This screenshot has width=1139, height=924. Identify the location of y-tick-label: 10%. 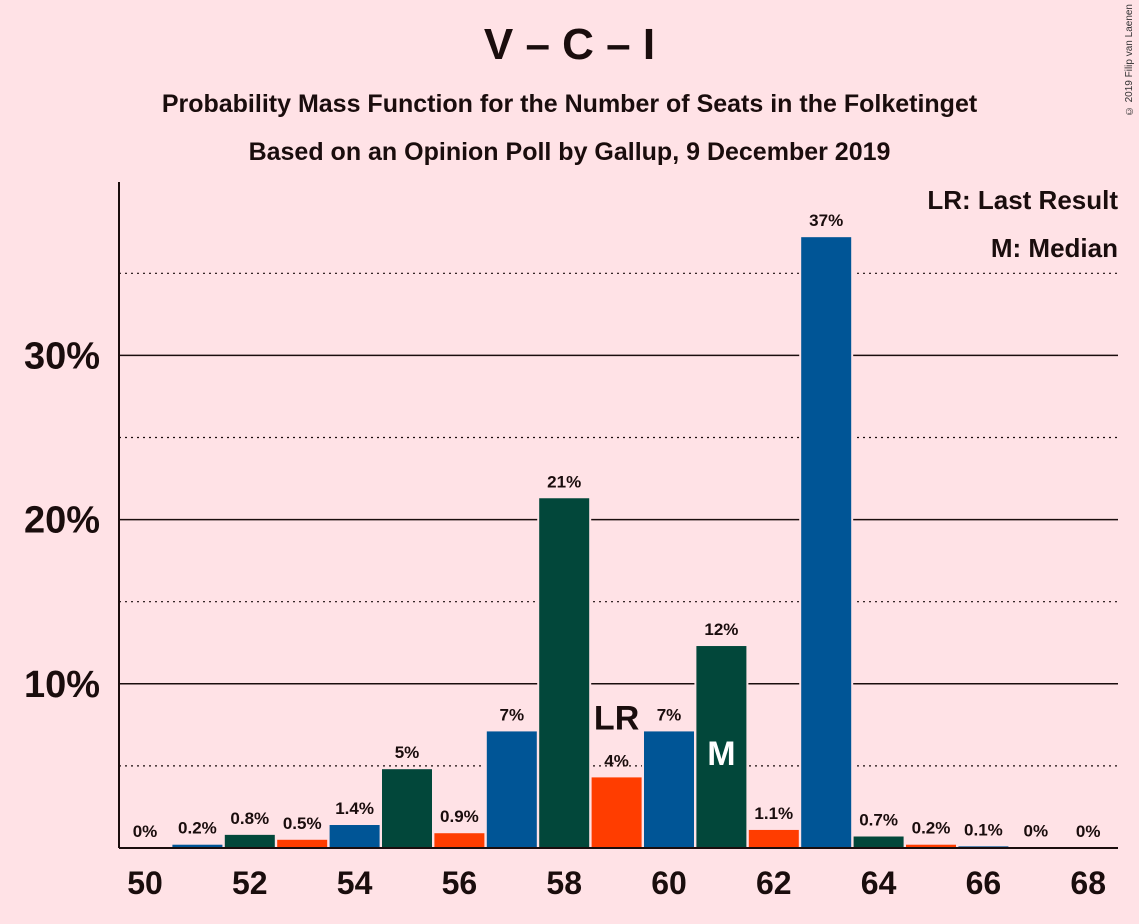
(62, 685).